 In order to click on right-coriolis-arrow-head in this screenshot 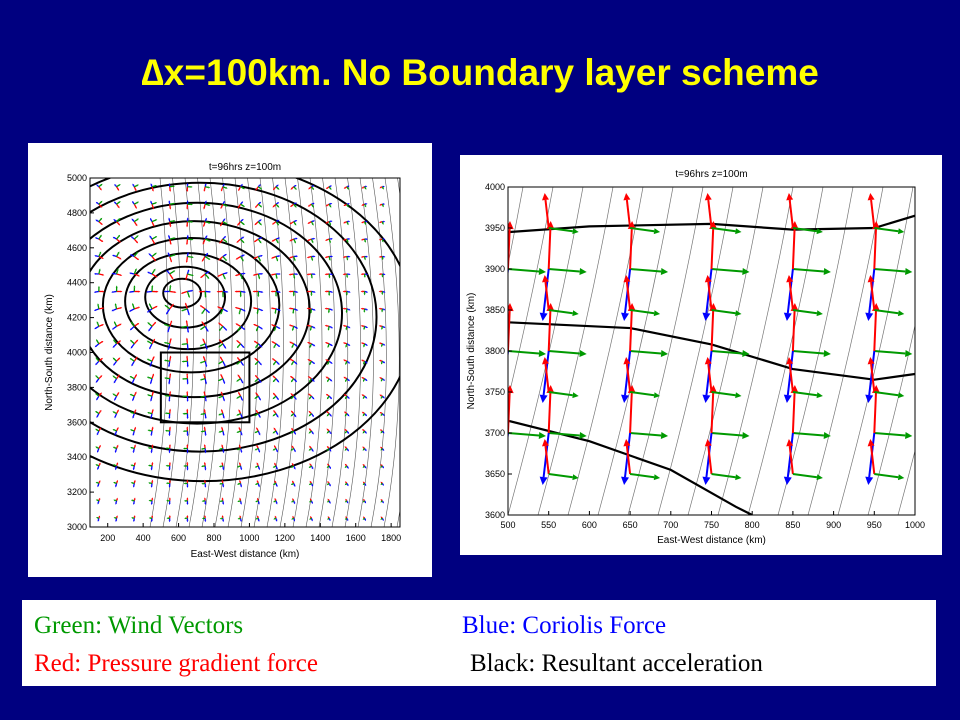, I will do `click(625, 480)`.